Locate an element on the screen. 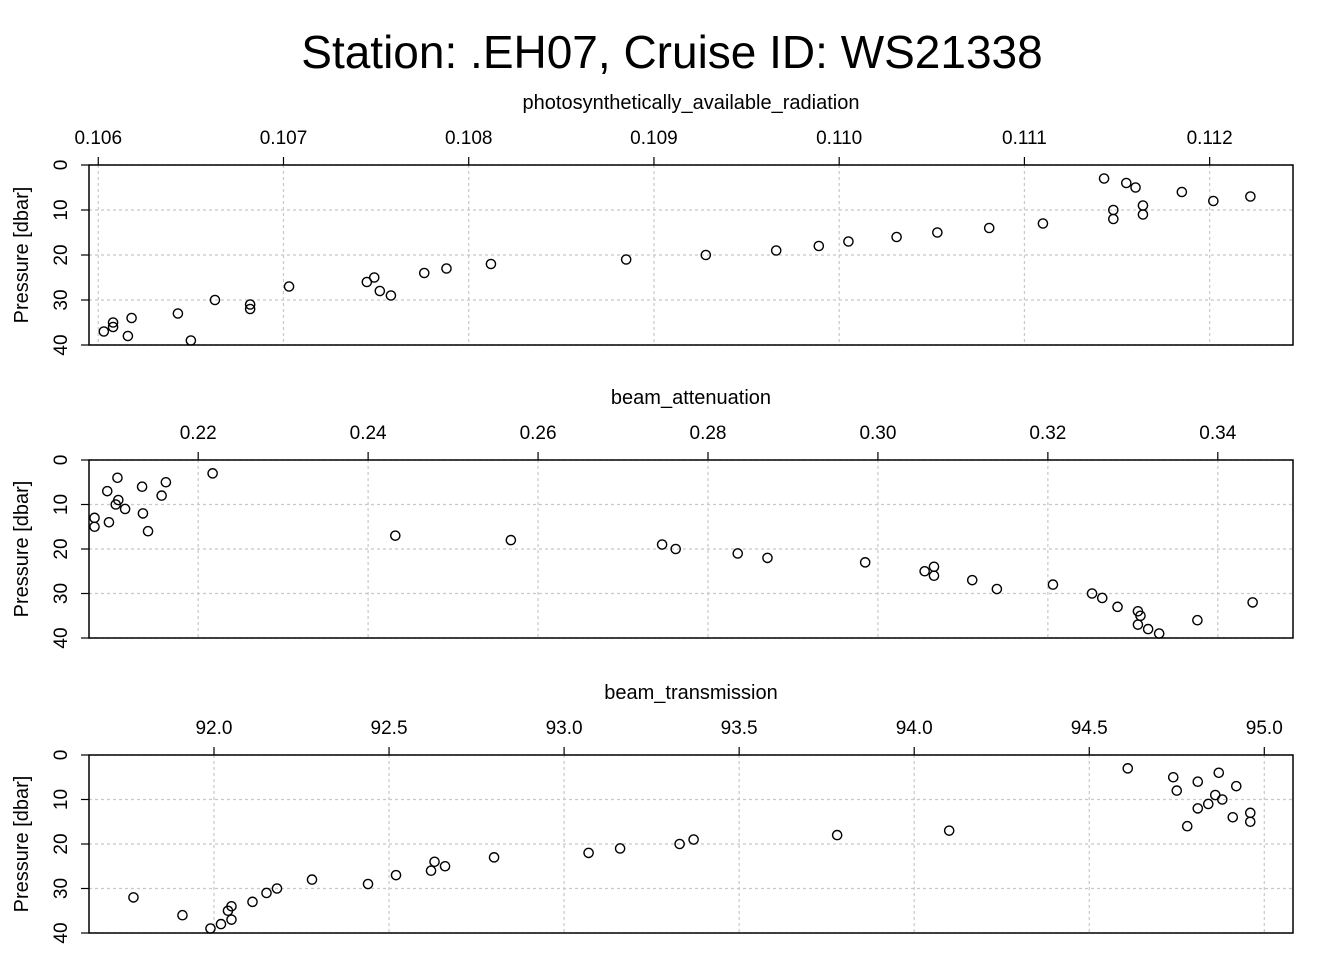  x-tick-label: 0.34 is located at coordinates (1217, 433).